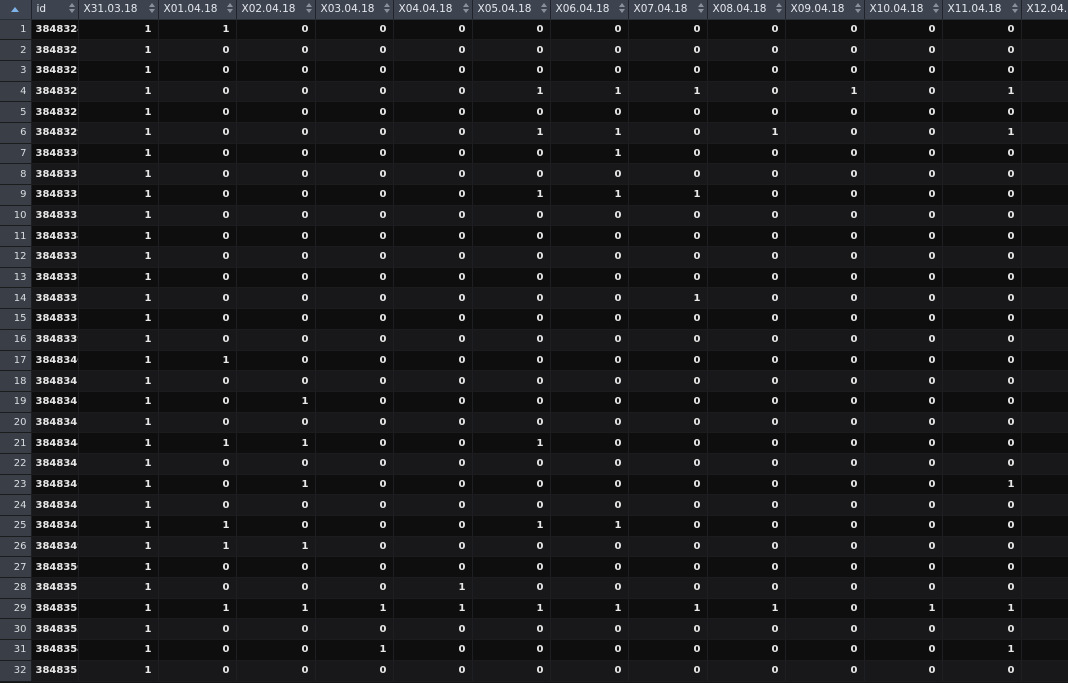  I want to click on id-cell: 3848345, so click(55, 464).